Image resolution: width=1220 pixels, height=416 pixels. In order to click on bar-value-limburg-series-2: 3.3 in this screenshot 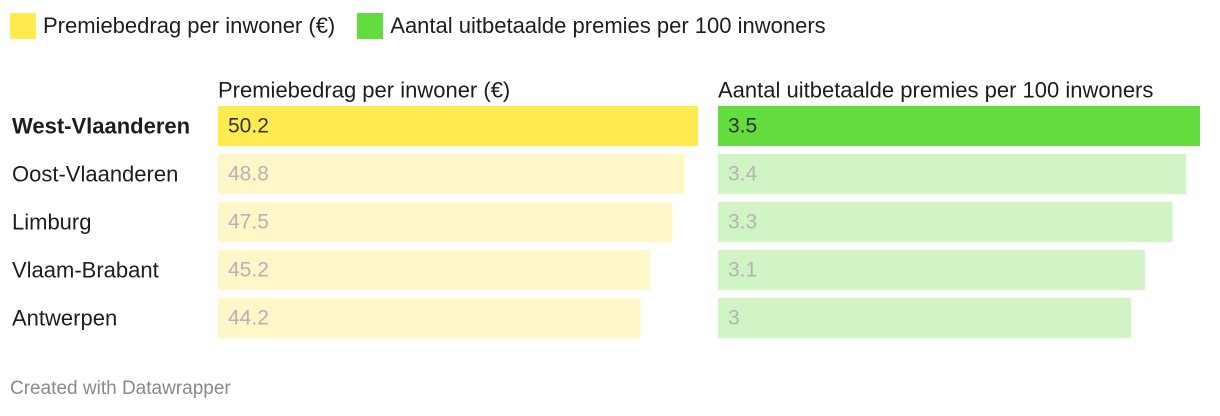, I will do `click(742, 222)`.